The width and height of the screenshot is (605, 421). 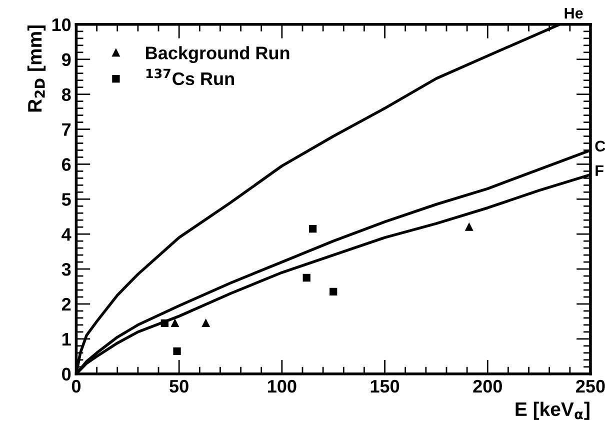 What do you see at coordinates (487, 386) in the screenshot?
I see `x-tick-label: 200` at bounding box center [487, 386].